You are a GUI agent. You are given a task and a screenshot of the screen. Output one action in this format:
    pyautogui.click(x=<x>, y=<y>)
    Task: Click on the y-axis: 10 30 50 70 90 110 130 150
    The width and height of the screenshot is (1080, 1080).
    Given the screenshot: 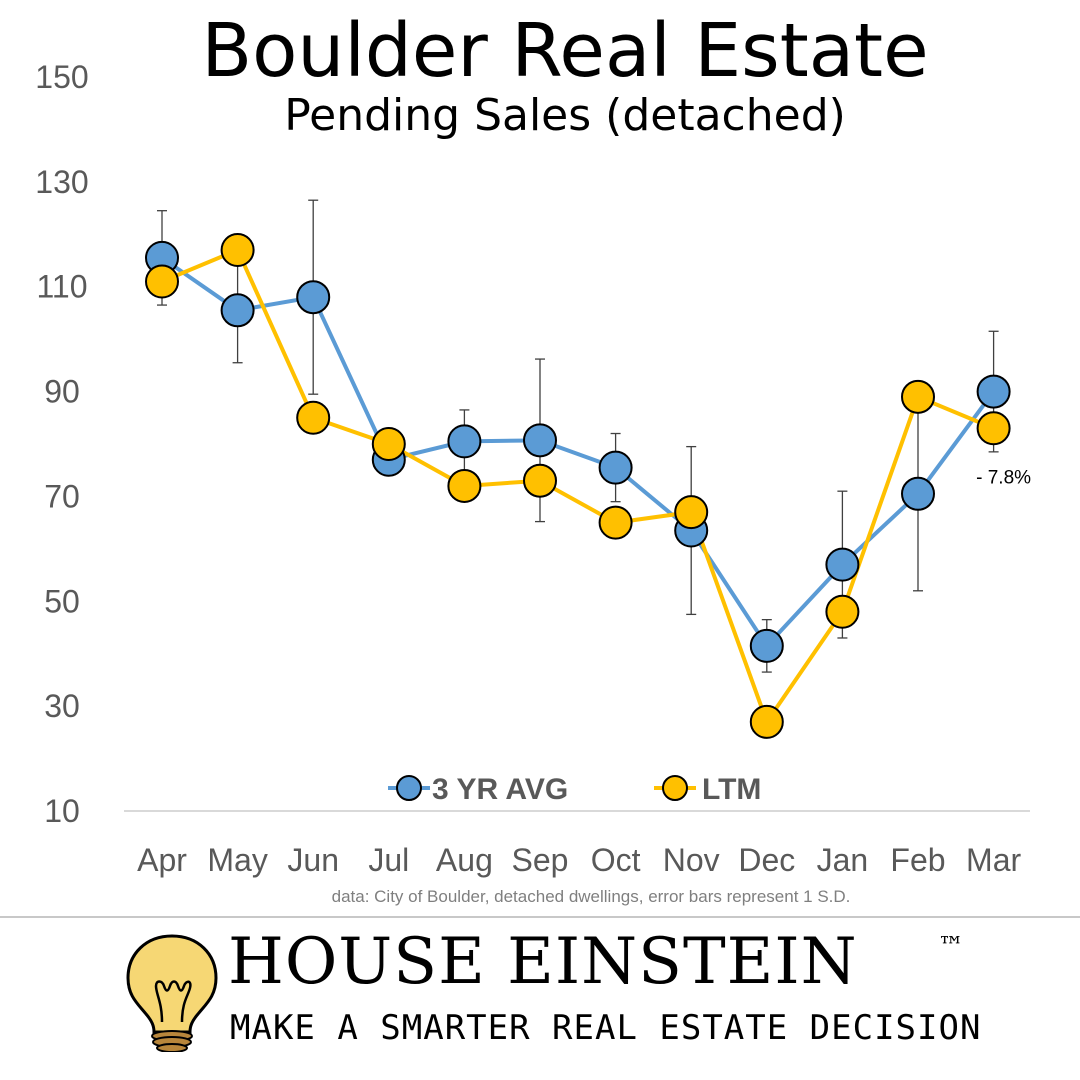 What is the action you would take?
    pyautogui.click(x=61, y=444)
    